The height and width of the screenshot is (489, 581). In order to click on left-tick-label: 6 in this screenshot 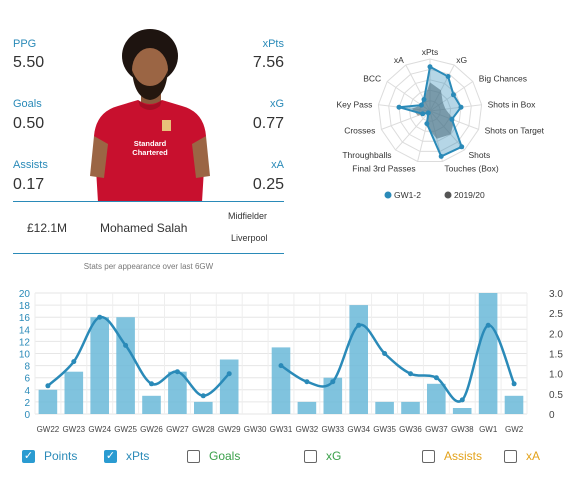, I will do `click(27, 379)`.